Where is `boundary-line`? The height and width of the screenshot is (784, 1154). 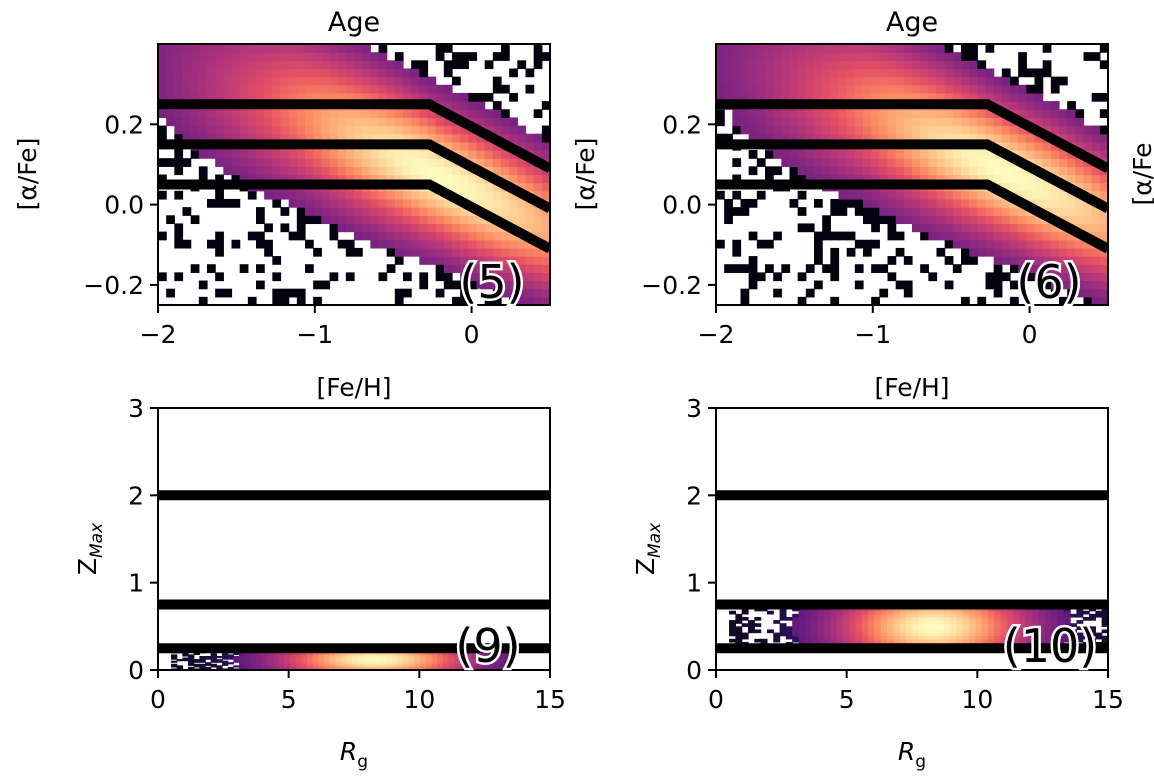
boundary-line is located at coordinates (912, 216).